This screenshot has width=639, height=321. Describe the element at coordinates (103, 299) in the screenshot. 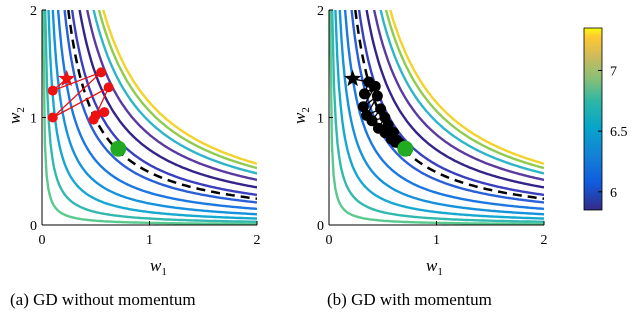

I see `subplot-caption: (a) GD without momentum` at that location.